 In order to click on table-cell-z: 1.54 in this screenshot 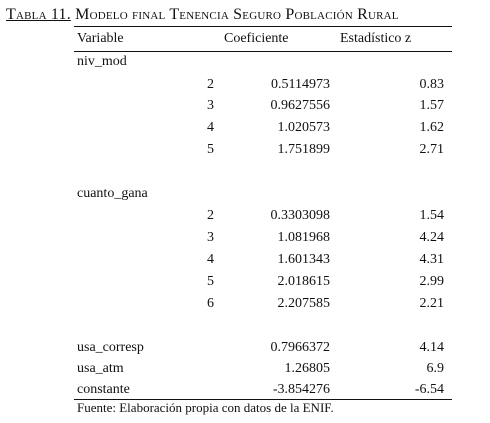, I will do `click(432, 215)`.